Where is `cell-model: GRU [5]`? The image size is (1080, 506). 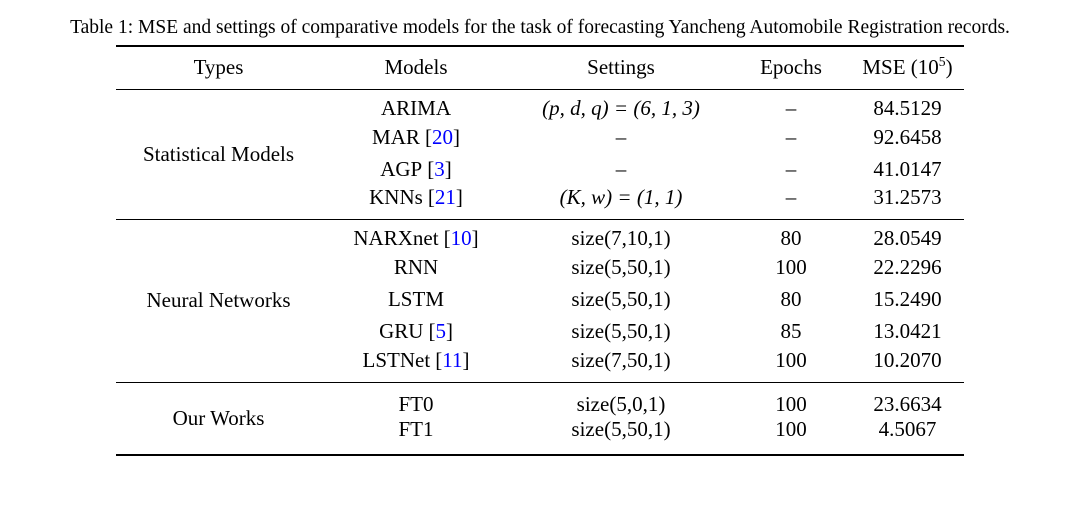
cell-model: GRU [5] is located at coordinates (416, 332).